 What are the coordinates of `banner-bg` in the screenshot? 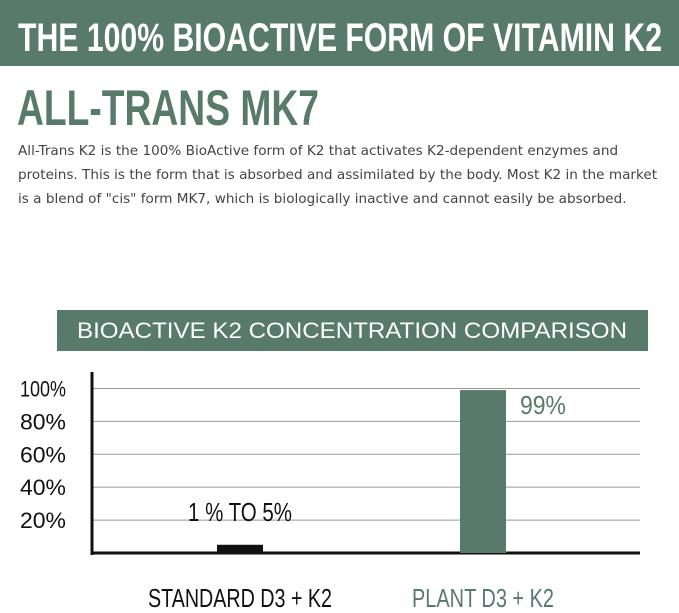 It's located at (339, 33).